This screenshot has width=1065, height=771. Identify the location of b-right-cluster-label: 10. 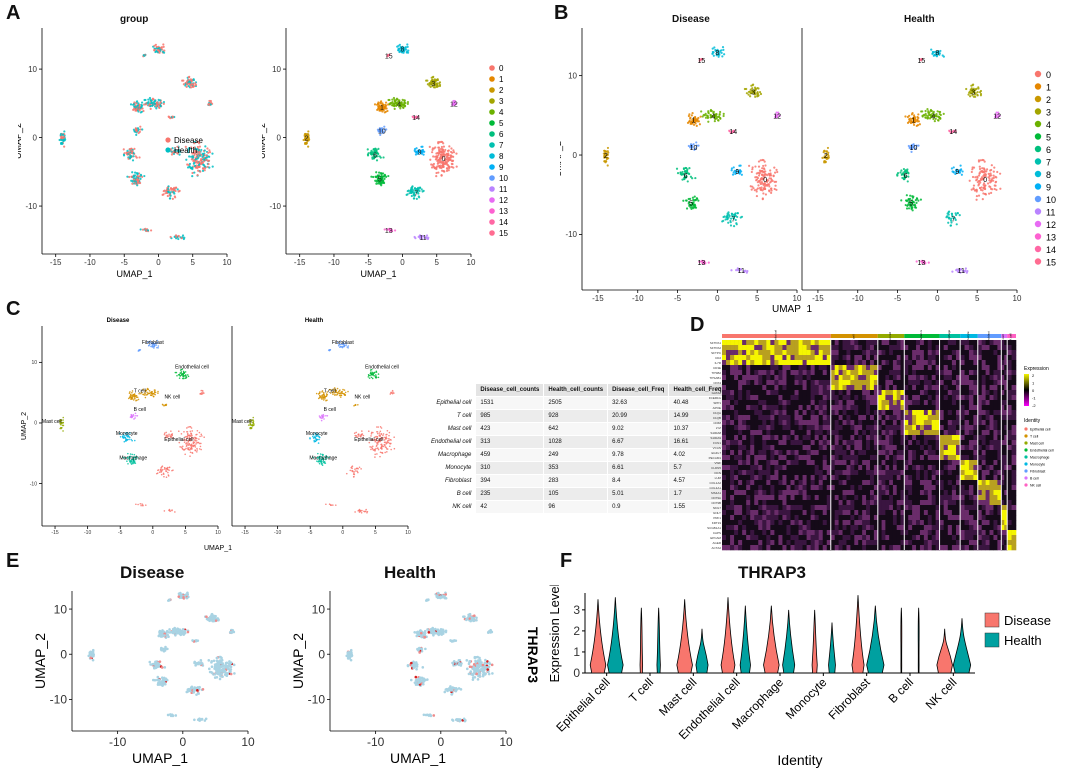
(914, 148).